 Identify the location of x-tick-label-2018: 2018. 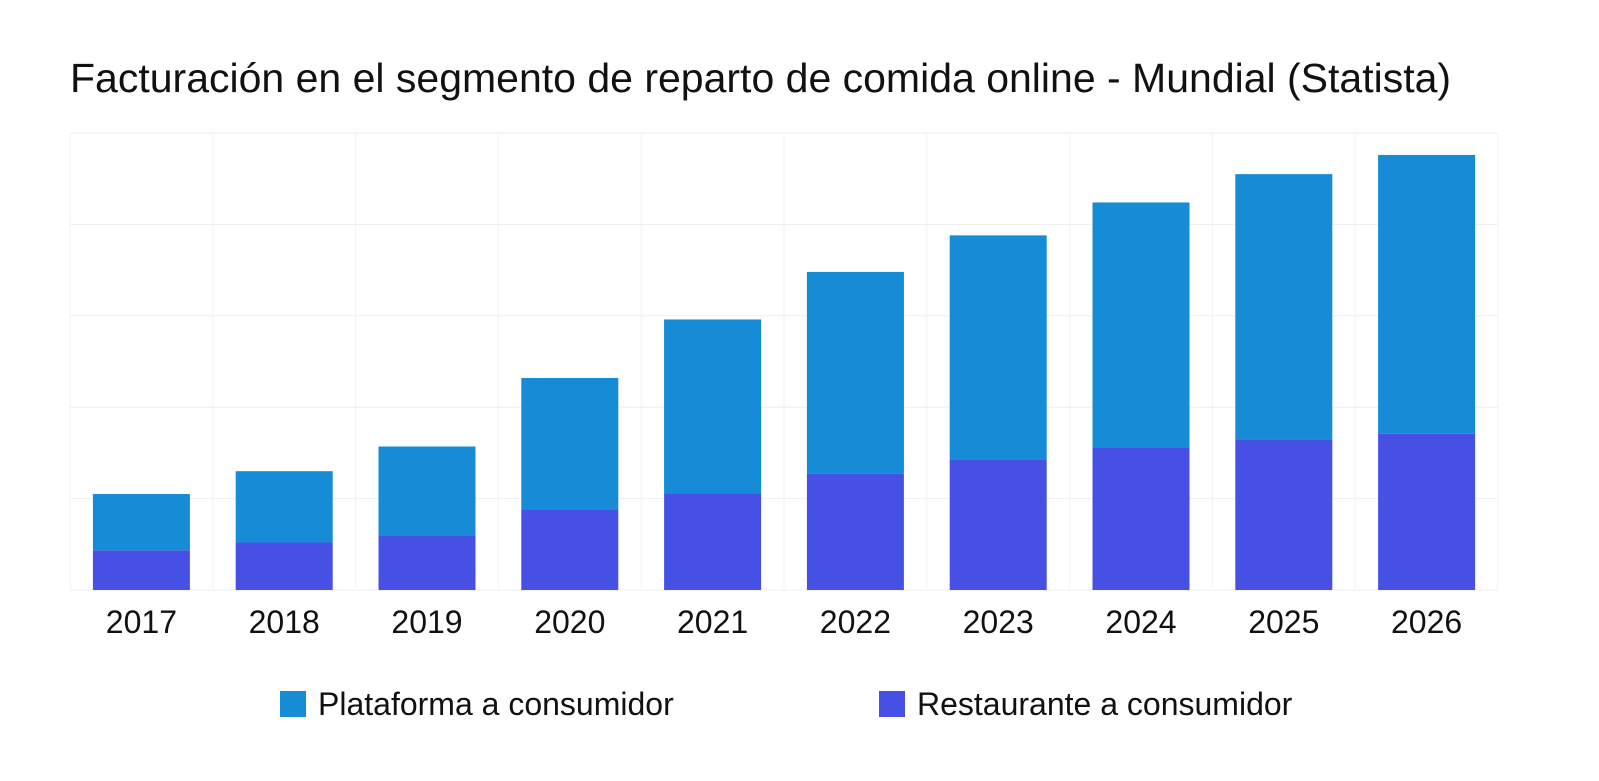
(284, 622).